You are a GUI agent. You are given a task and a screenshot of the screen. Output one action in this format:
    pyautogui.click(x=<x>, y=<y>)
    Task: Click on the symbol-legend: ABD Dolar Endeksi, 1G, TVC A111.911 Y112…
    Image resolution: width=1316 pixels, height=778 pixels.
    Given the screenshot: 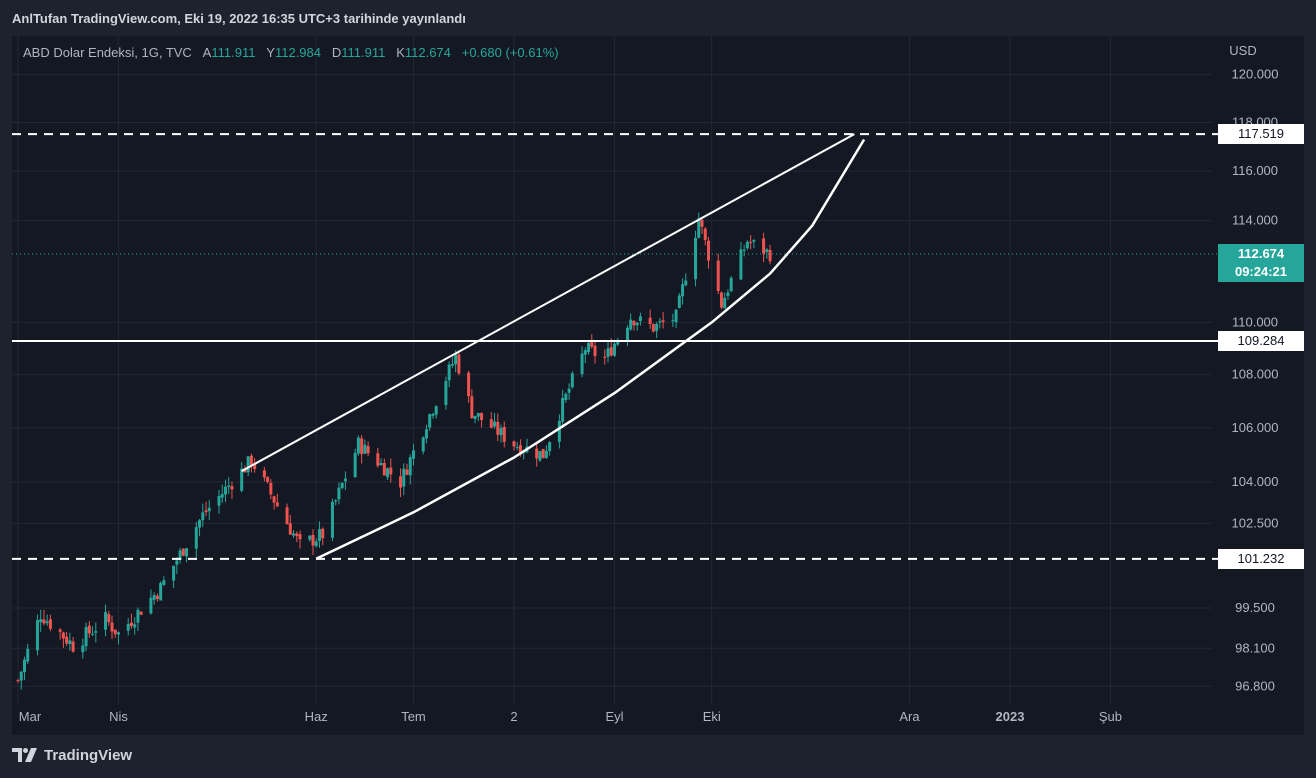 What is the action you would take?
    pyautogui.click(x=291, y=52)
    